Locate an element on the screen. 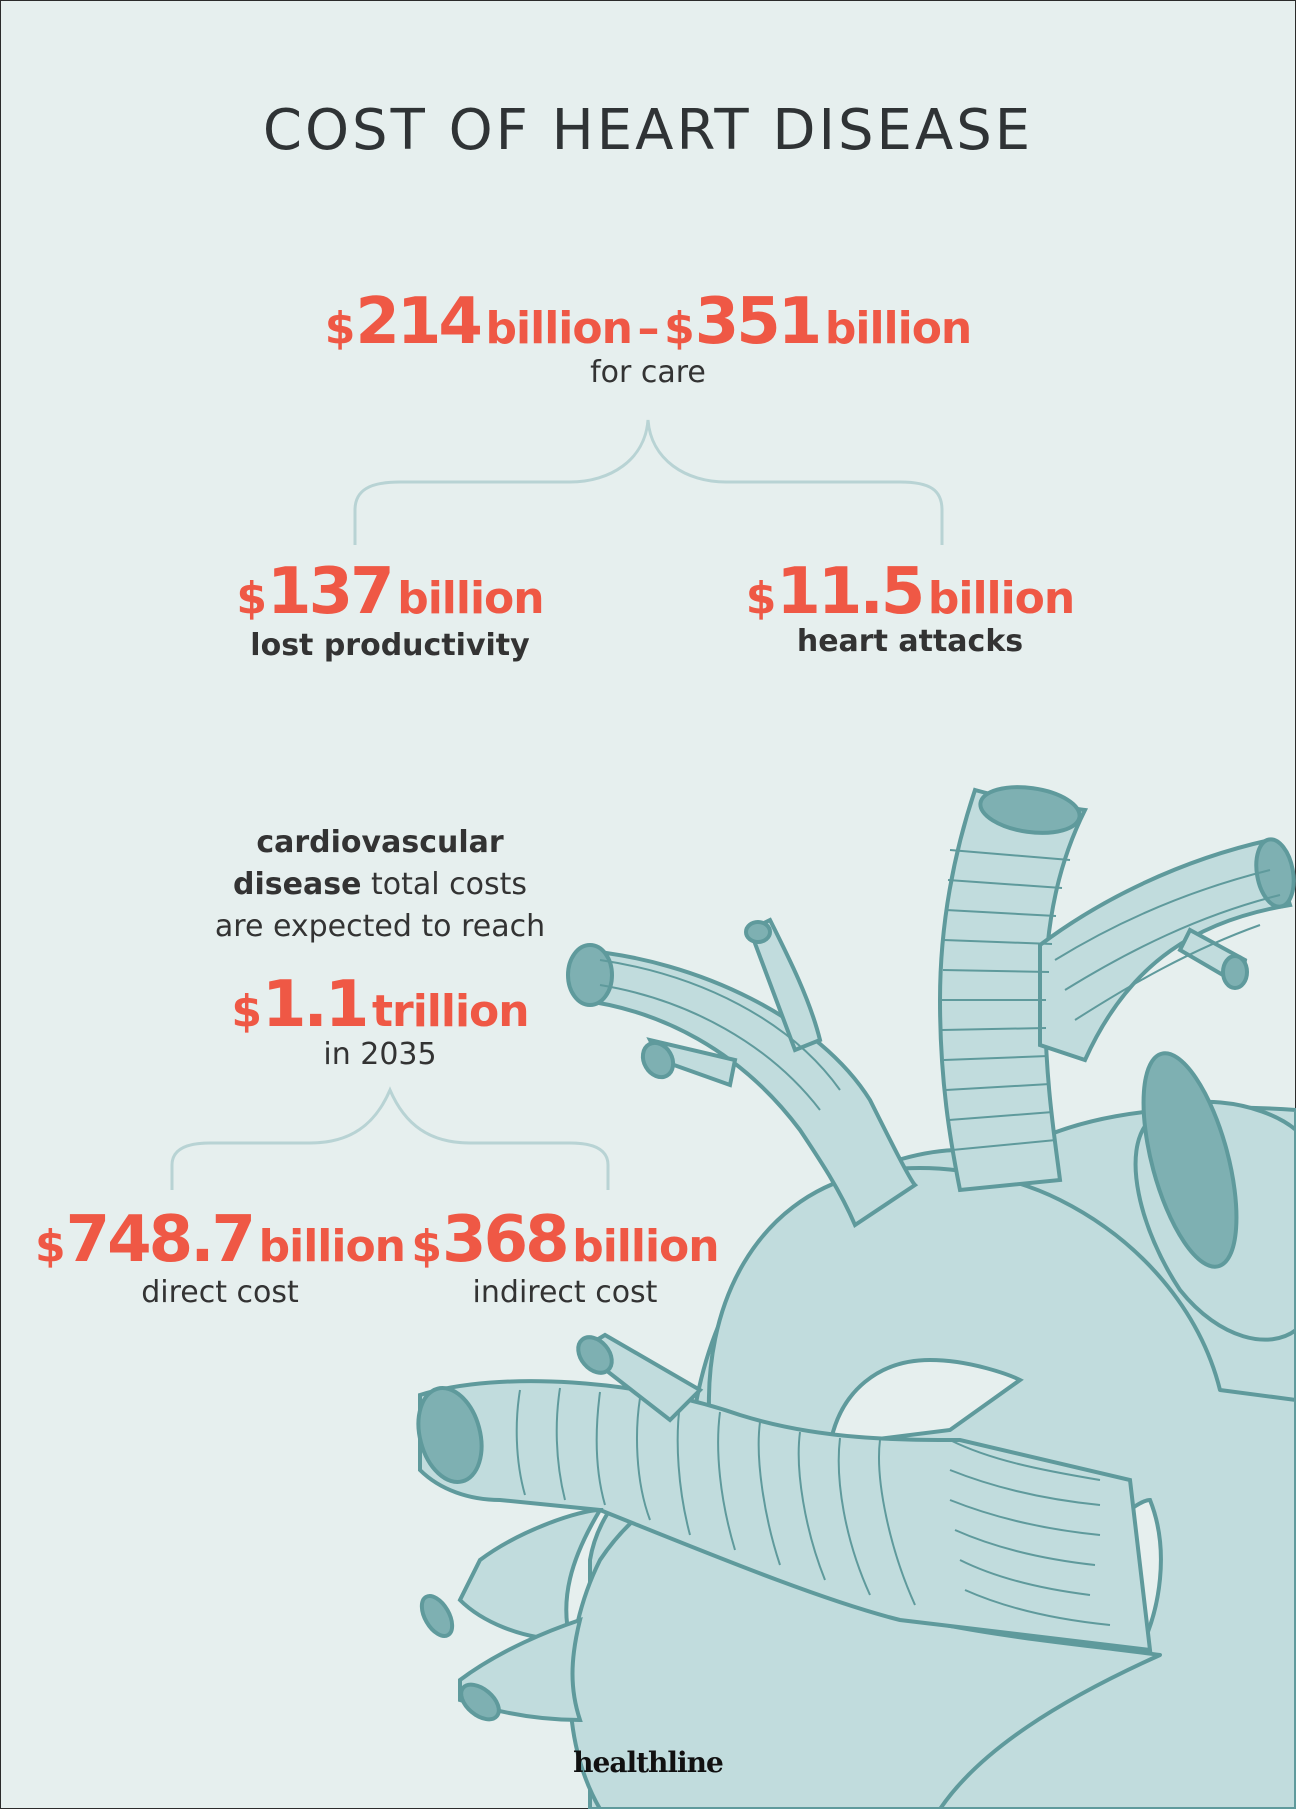 This screenshot has width=1296, height=1809. indirect-unit: billion is located at coordinates (645, 1246).